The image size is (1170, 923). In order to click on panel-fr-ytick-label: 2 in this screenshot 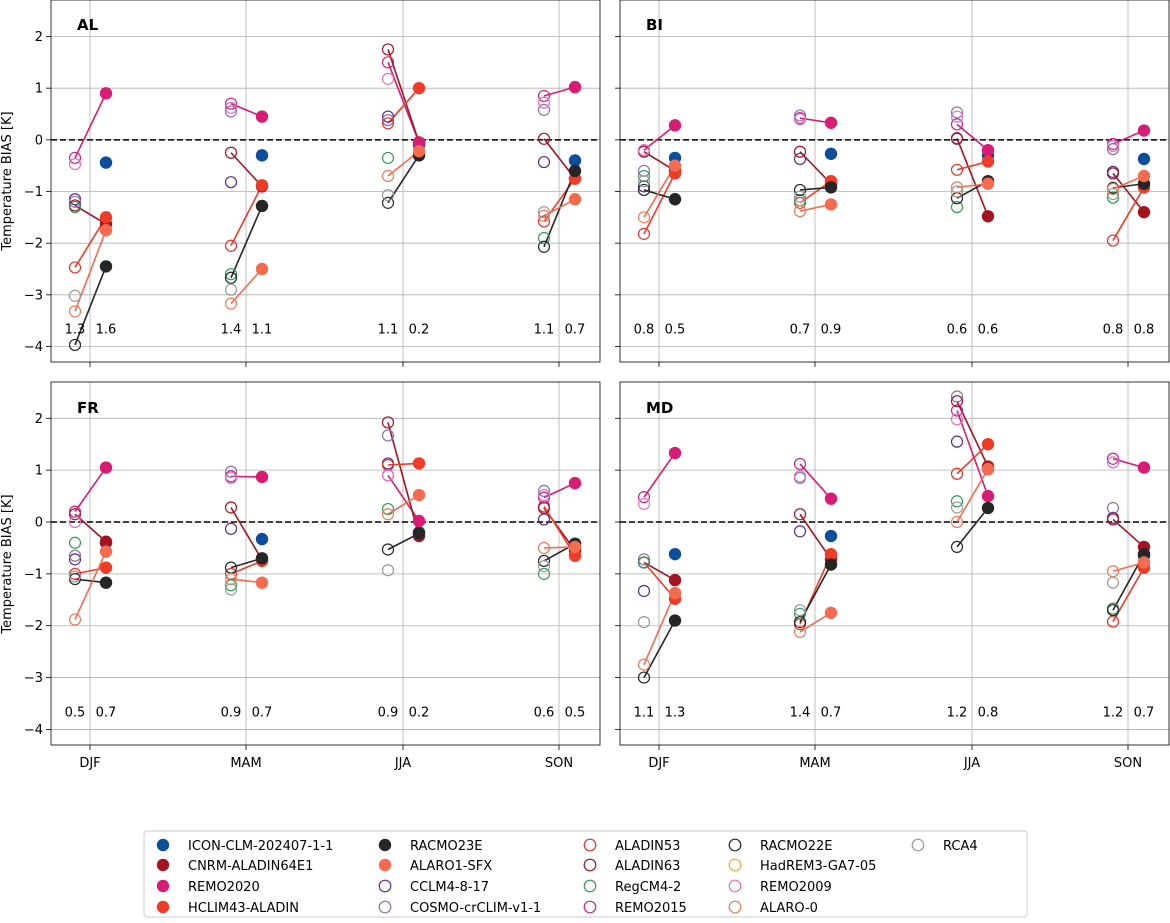, I will do `click(39, 419)`.